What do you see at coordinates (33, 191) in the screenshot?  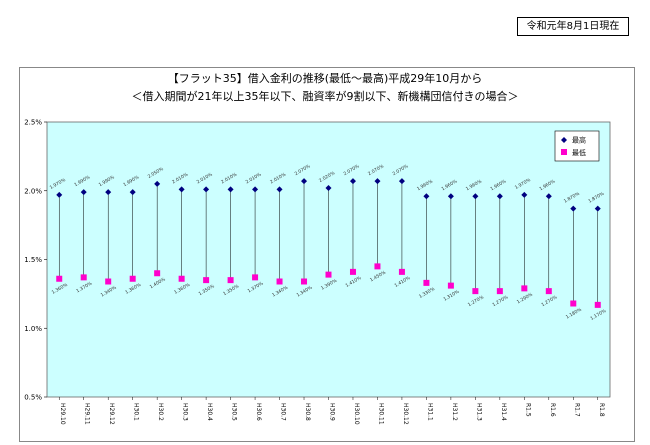 I see `y-tick-label: 2.0%` at bounding box center [33, 191].